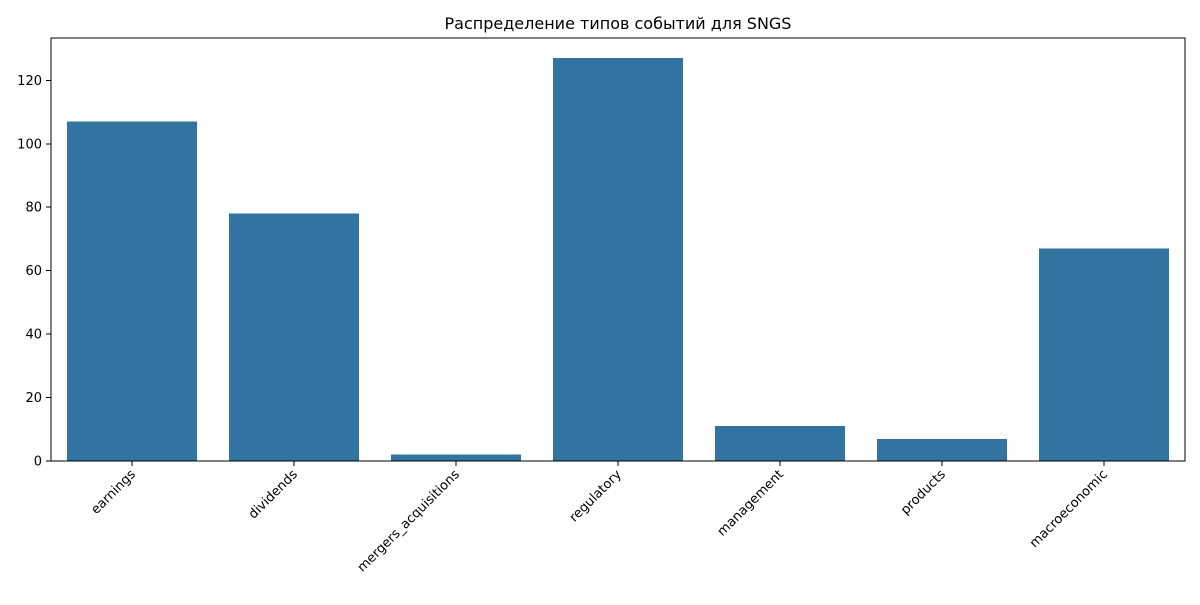 The image size is (1200, 605). I want to click on x-tick-label-mergers_acquisitions: mergers_acquisitions, so click(409, 521).